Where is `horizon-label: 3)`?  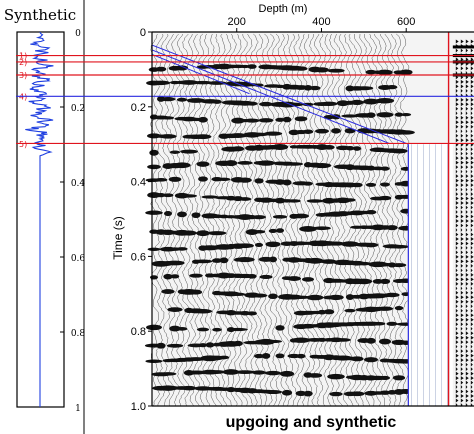 horizon-label: 3) is located at coordinates (23, 75).